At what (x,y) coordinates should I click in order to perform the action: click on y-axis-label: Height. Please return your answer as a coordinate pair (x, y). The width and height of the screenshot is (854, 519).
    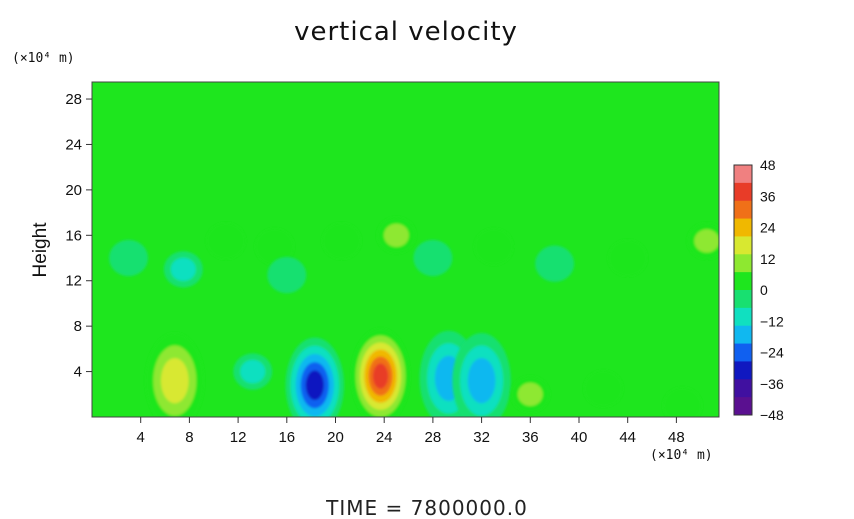
    Looking at the image, I should click on (40, 250).